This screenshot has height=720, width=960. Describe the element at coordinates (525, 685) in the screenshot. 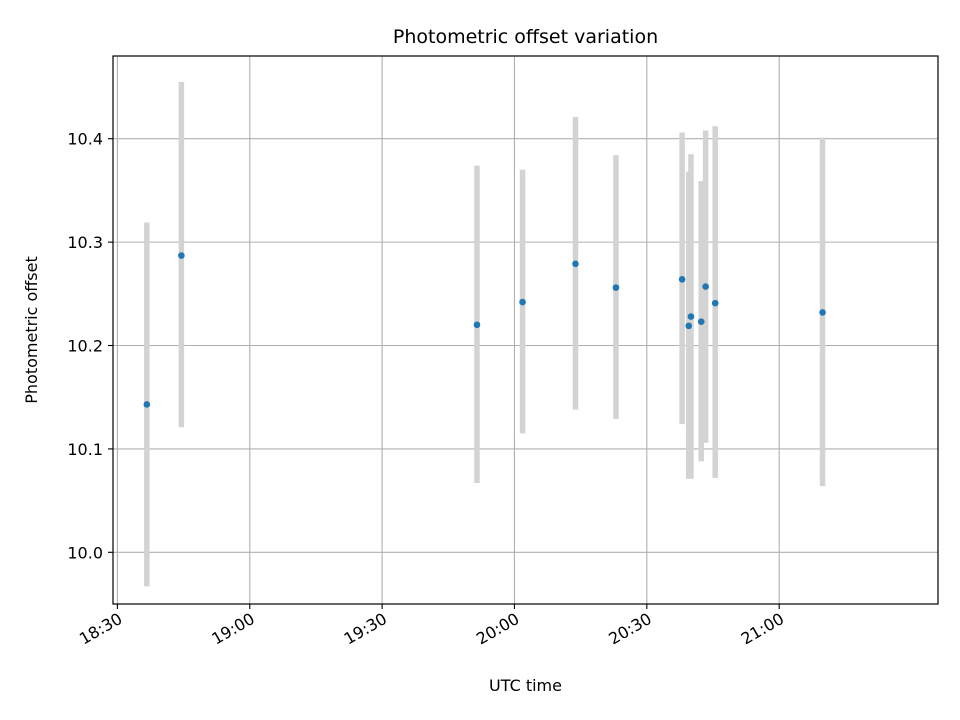

I see `x-axis-label: UTC time` at that location.